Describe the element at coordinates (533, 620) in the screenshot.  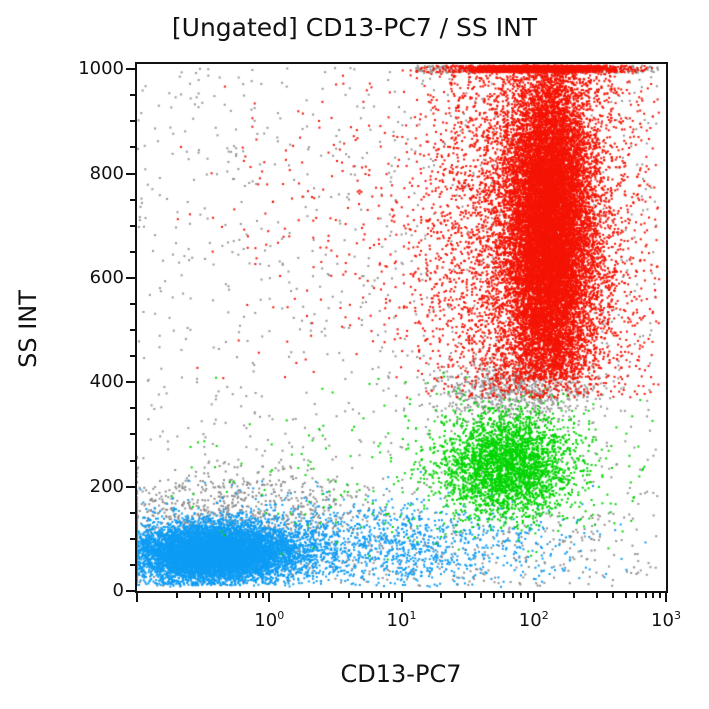
I see `x-tick-label: 102` at that location.